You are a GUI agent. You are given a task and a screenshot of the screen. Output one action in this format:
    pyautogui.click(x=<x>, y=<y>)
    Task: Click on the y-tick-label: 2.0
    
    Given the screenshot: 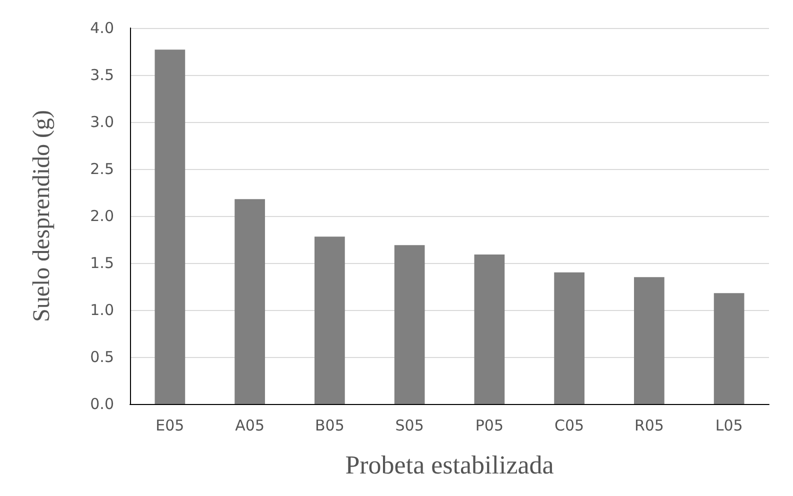 What is the action you would take?
    pyautogui.click(x=102, y=216)
    